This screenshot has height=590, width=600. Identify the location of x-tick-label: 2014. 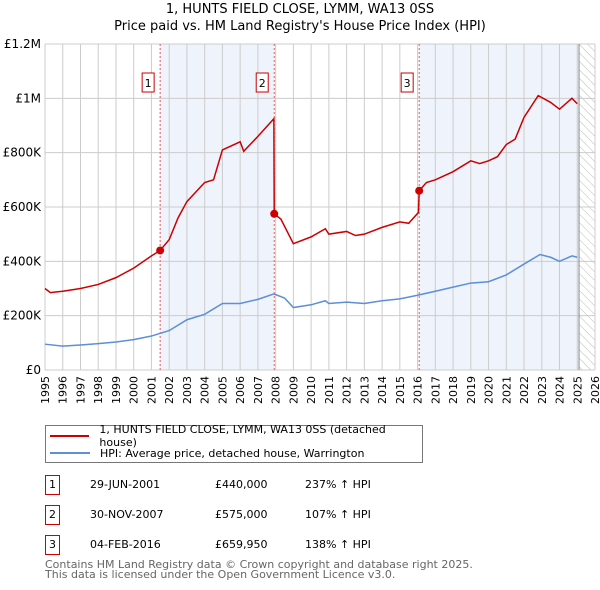
(382, 390).